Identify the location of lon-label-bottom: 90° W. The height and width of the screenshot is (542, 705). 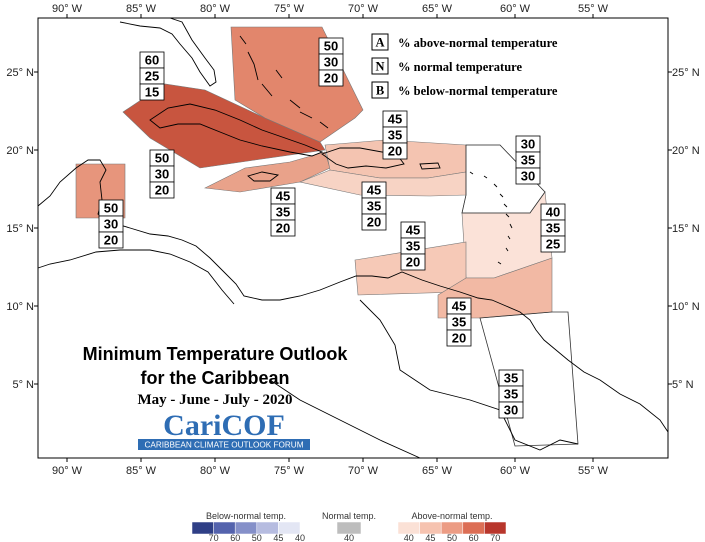
(67, 471).